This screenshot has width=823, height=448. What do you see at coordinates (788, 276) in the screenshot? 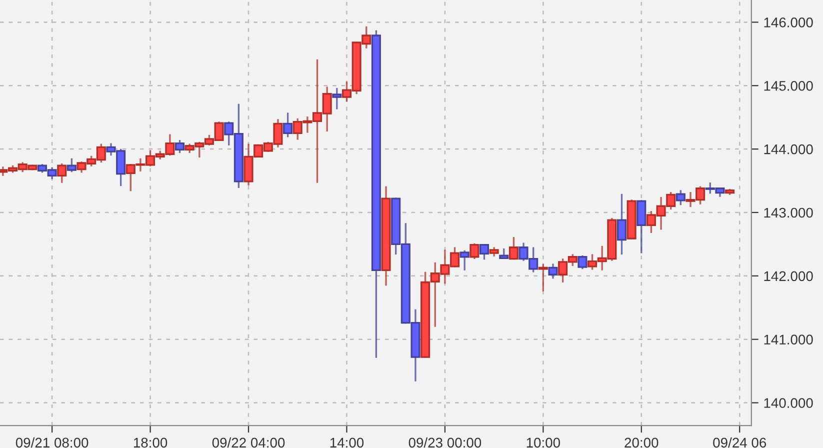
I see `y-tick-label: 142.000` at bounding box center [788, 276].